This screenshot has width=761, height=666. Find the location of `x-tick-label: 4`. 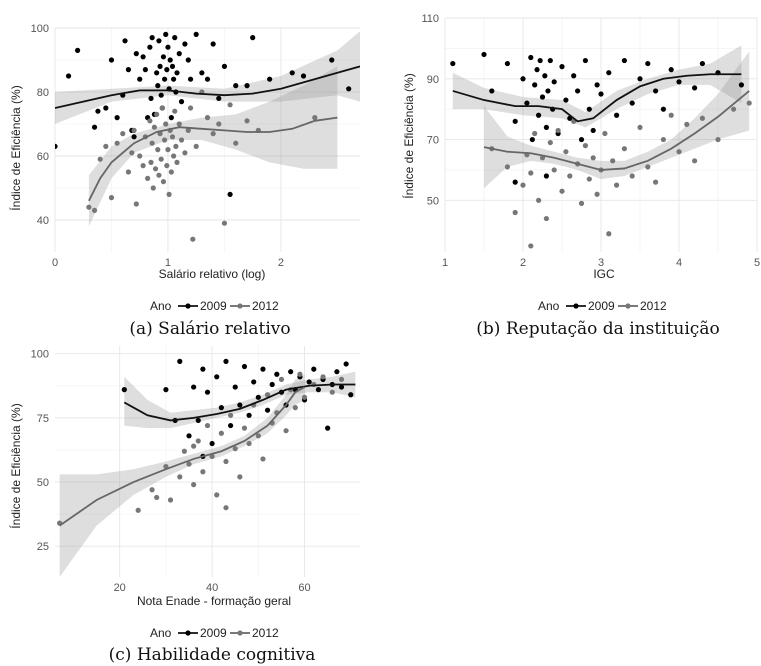

x-tick-label: 4 is located at coordinates (679, 263).